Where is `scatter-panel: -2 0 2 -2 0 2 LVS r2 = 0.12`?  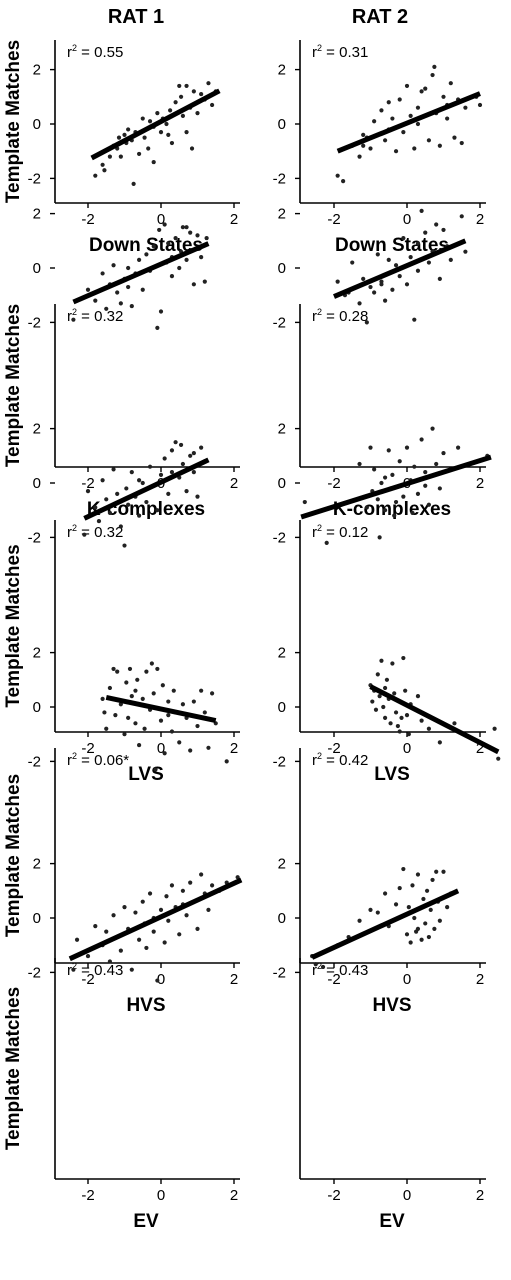
scatter-panel: -2 0 2 -2 0 2 LVS r2 = 0.12 is located at coordinates (382, 603).